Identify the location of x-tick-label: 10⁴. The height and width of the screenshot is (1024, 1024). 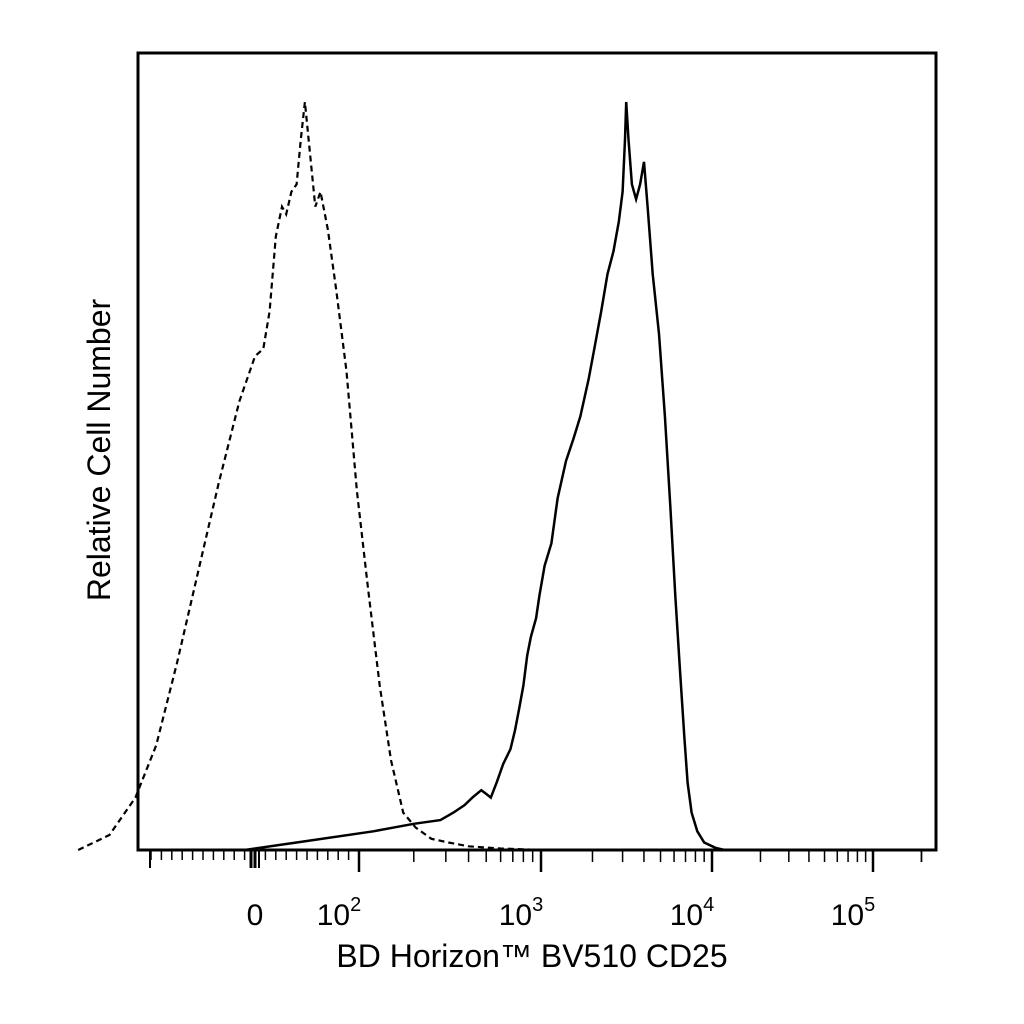
(692, 913).